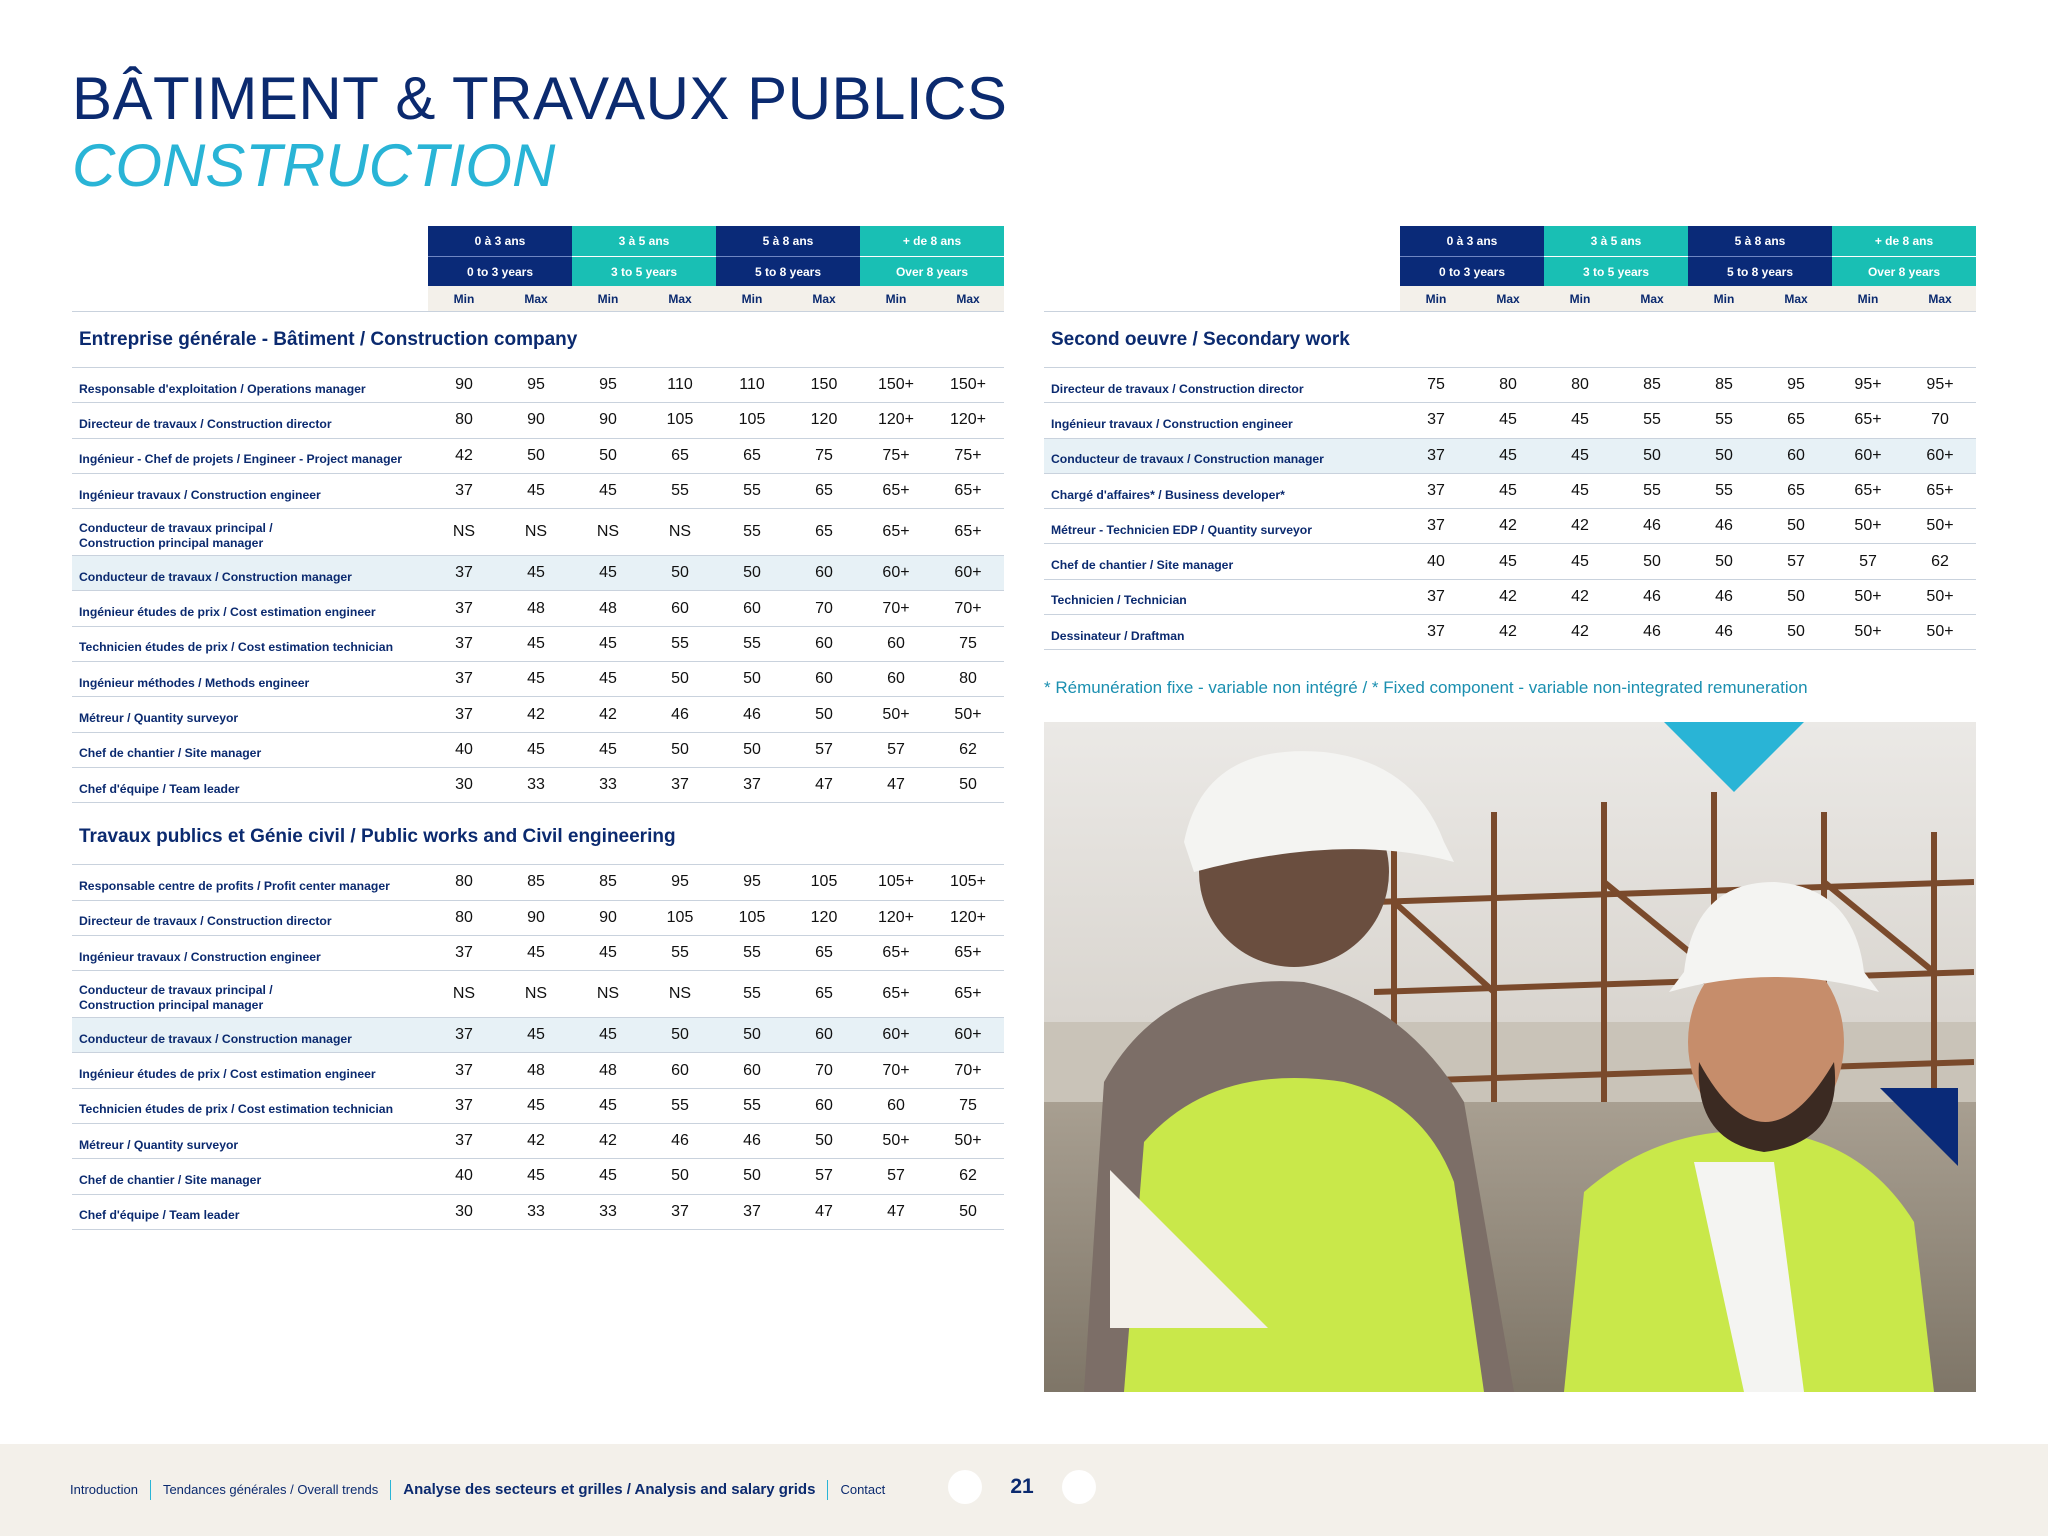 The height and width of the screenshot is (1536, 2048). Describe the element at coordinates (680, 385) in the screenshot. I see `salary-value: 110` at that location.